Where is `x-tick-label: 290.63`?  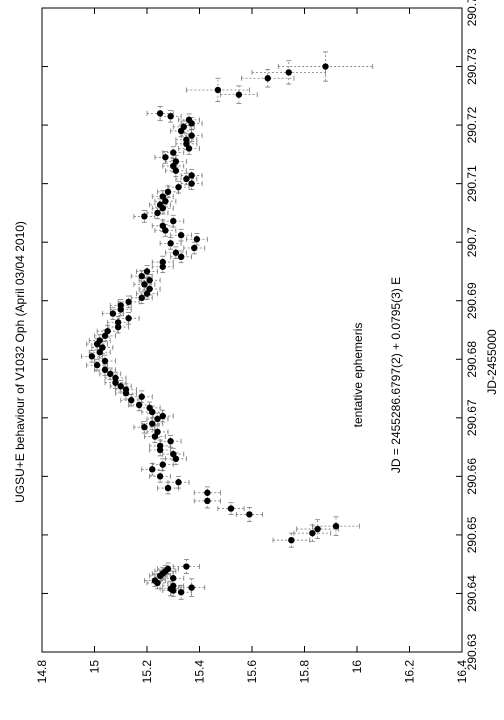 x-tick-label: 290.63 is located at coordinates (472, 651).